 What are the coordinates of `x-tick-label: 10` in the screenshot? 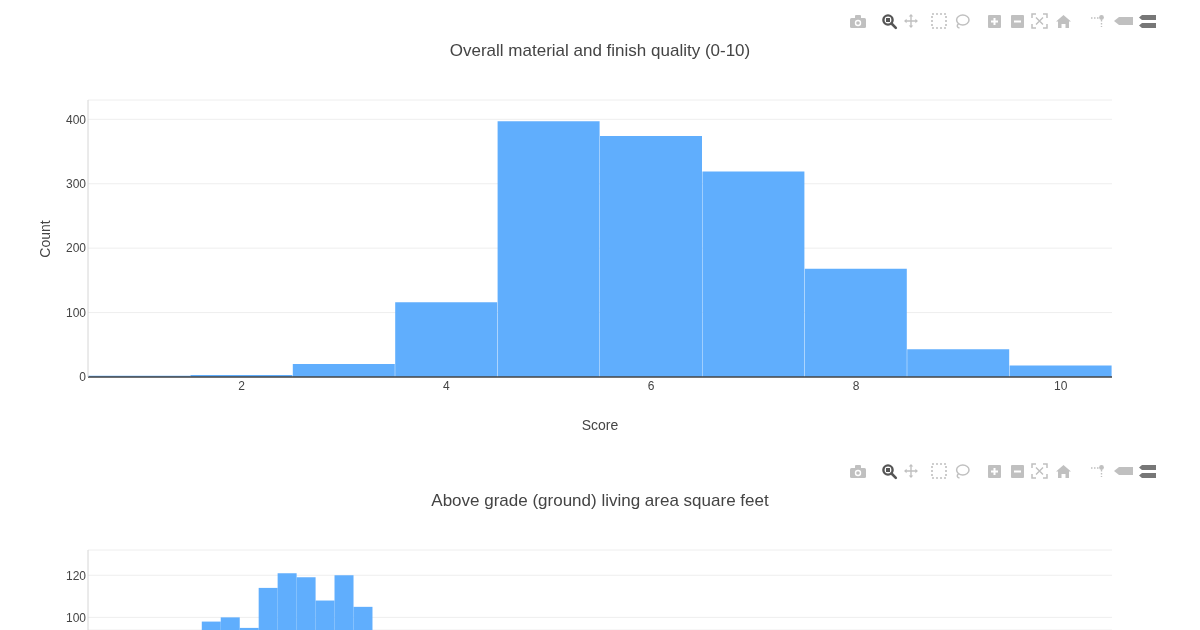 It's located at (1061, 385).